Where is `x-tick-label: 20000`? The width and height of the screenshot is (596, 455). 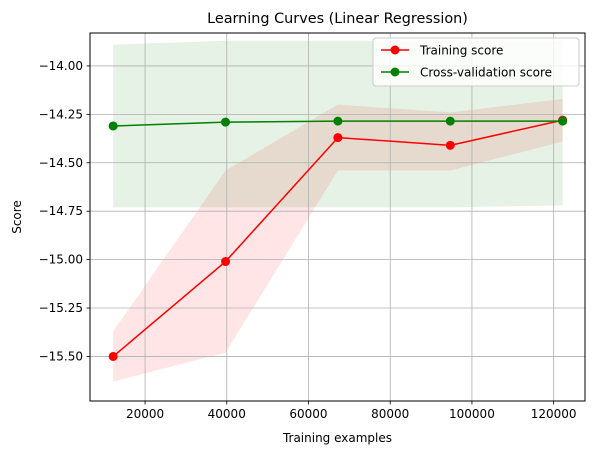
x-tick-label: 20000 is located at coordinates (145, 414).